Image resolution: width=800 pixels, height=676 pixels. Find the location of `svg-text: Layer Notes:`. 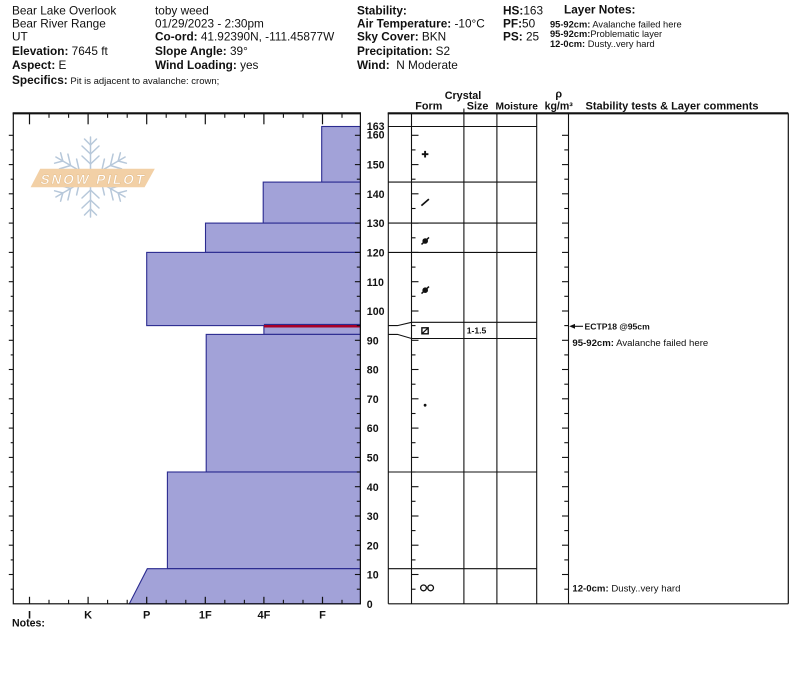

svg-text: Layer Notes: is located at coordinates (599, 10).